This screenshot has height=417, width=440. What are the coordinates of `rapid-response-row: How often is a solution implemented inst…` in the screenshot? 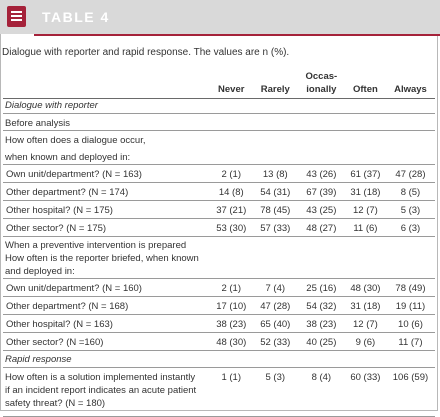 It's located at (219, 392).